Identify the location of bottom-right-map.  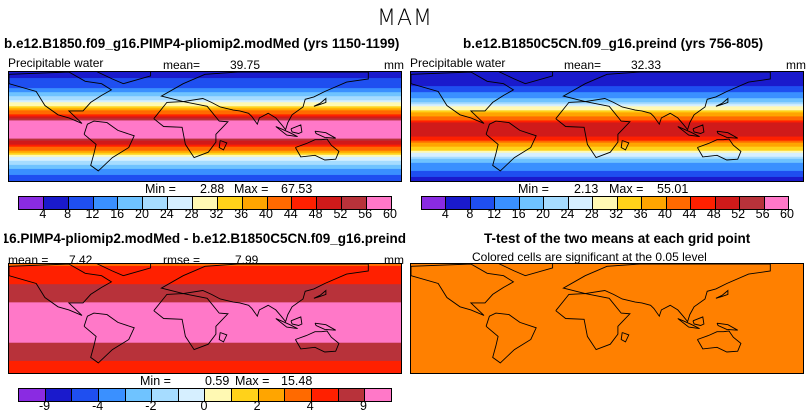
(607, 318).